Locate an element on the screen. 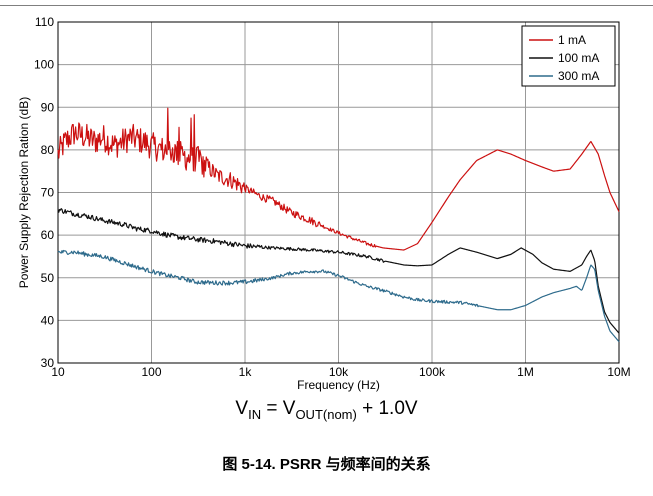 The image size is (653, 496). legend: 1 mA 100 mA 300 mA is located at coordinates (568, 56).